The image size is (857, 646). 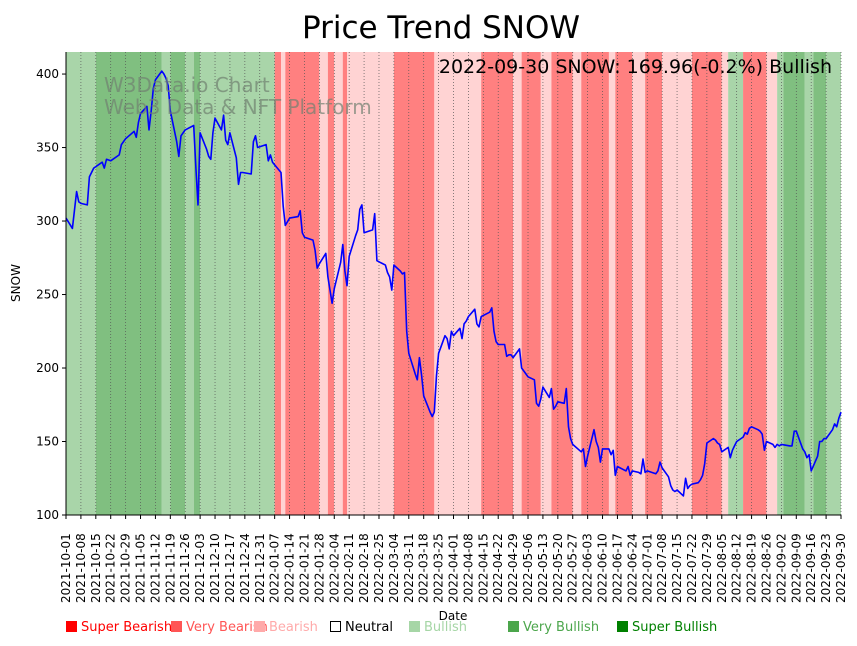 What do you see at coordinates (126, 568) in the screenshot?
I see `x-tick-label: 2021-10-29` at bounding box center [126, 568].